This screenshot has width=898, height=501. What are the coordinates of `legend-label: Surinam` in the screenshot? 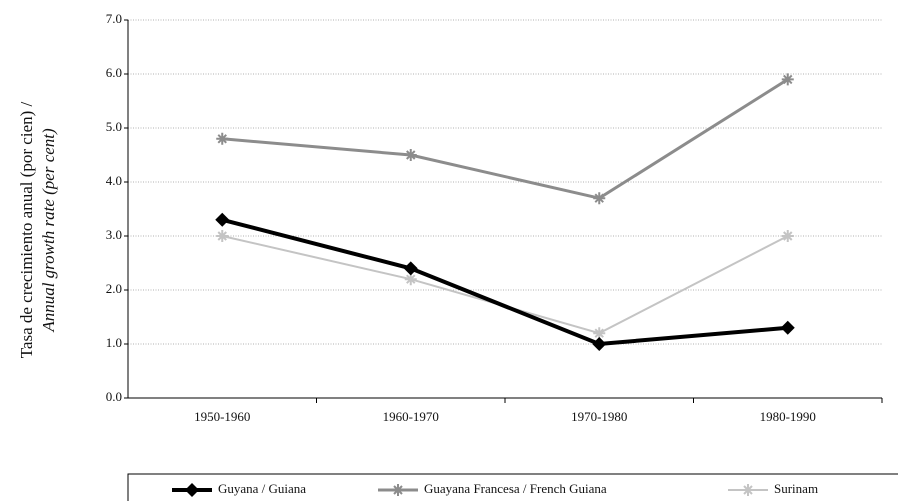 It's located at (796, 488).